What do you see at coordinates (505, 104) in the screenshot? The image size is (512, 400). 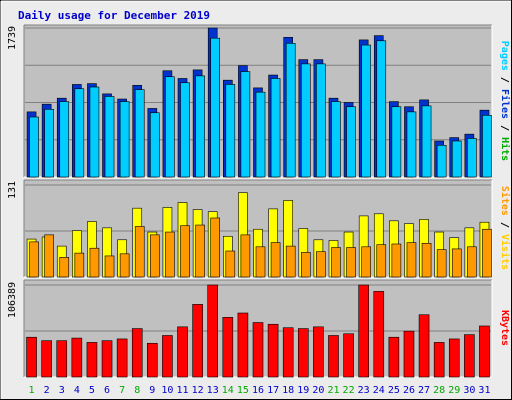 I see `legend-files: Files` at bounding box center [505, 104].